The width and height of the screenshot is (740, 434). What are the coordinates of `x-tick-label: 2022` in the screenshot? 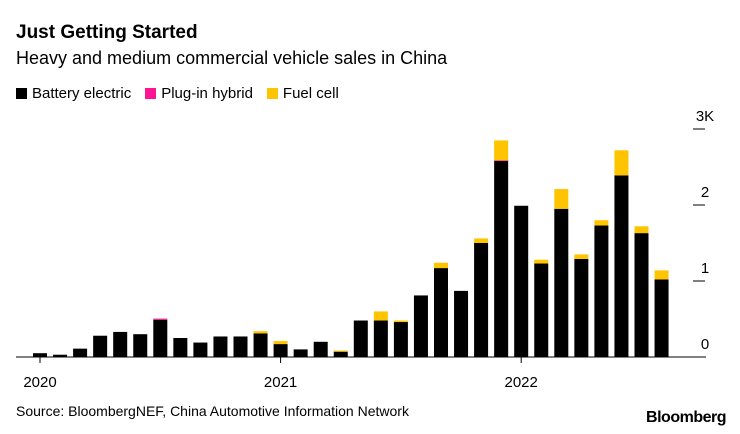 It's located at (521, 382).